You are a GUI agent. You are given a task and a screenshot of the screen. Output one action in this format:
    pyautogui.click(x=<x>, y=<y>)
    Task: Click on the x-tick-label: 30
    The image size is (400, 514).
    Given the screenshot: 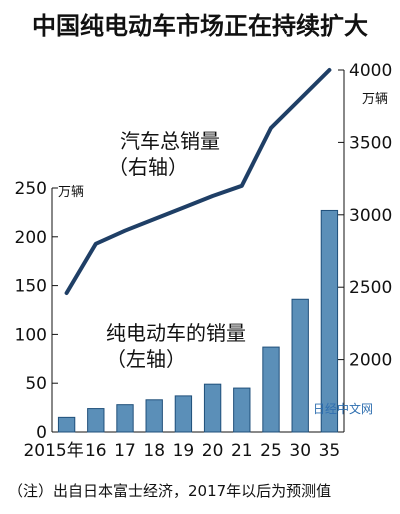 What is the action you would take?
    pyautogui.click(x=300, y=451)
    